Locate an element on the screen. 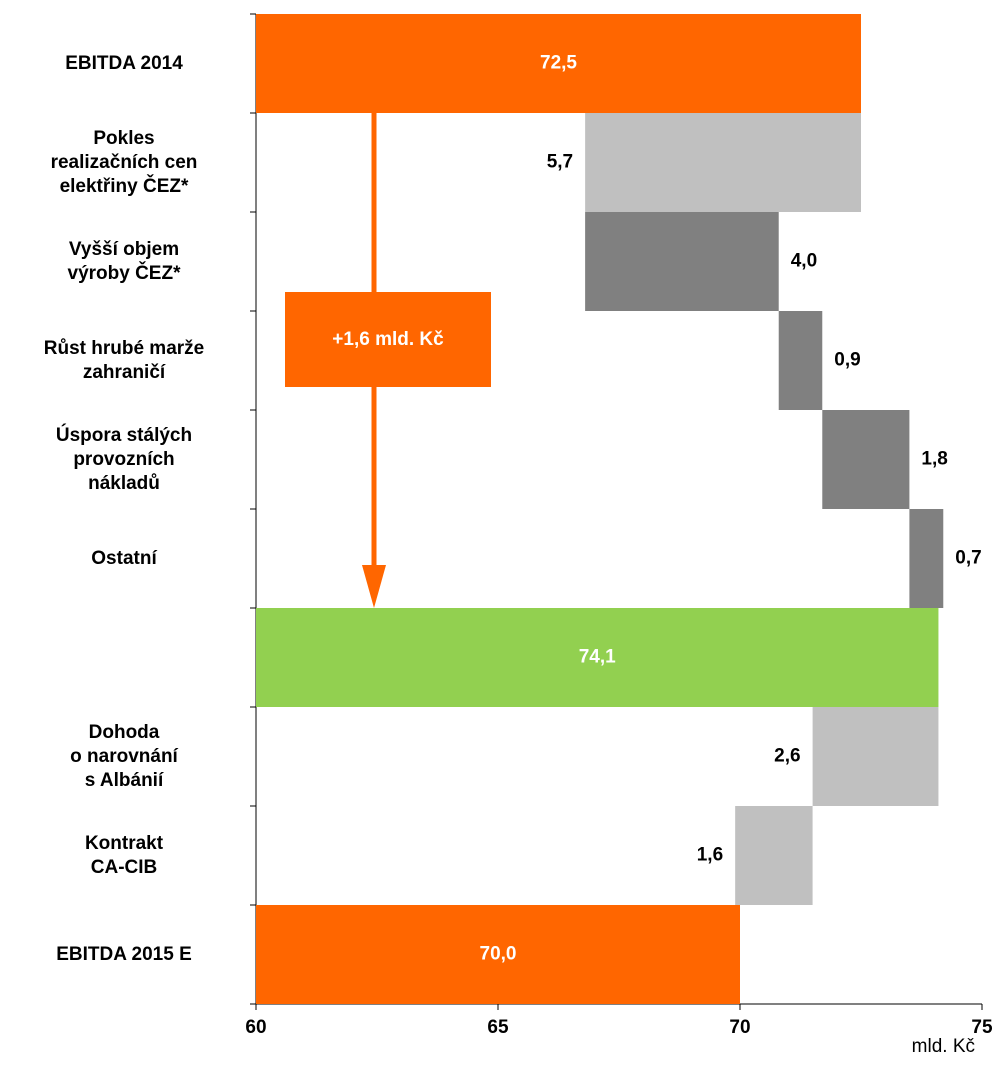  value-label: 74,1 is located at coordinates (597, 657).